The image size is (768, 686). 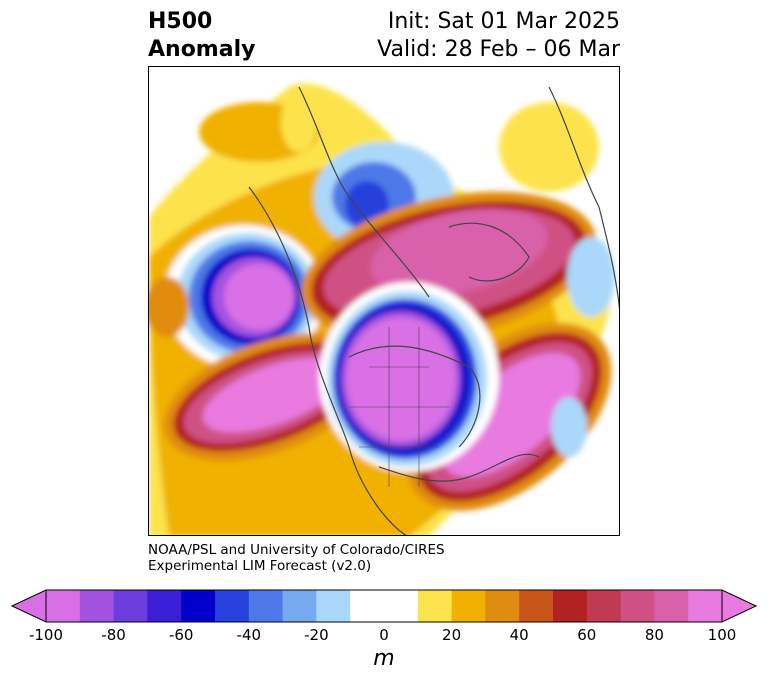 I want to click on colorbar-frame, so click(x=384, y=606).